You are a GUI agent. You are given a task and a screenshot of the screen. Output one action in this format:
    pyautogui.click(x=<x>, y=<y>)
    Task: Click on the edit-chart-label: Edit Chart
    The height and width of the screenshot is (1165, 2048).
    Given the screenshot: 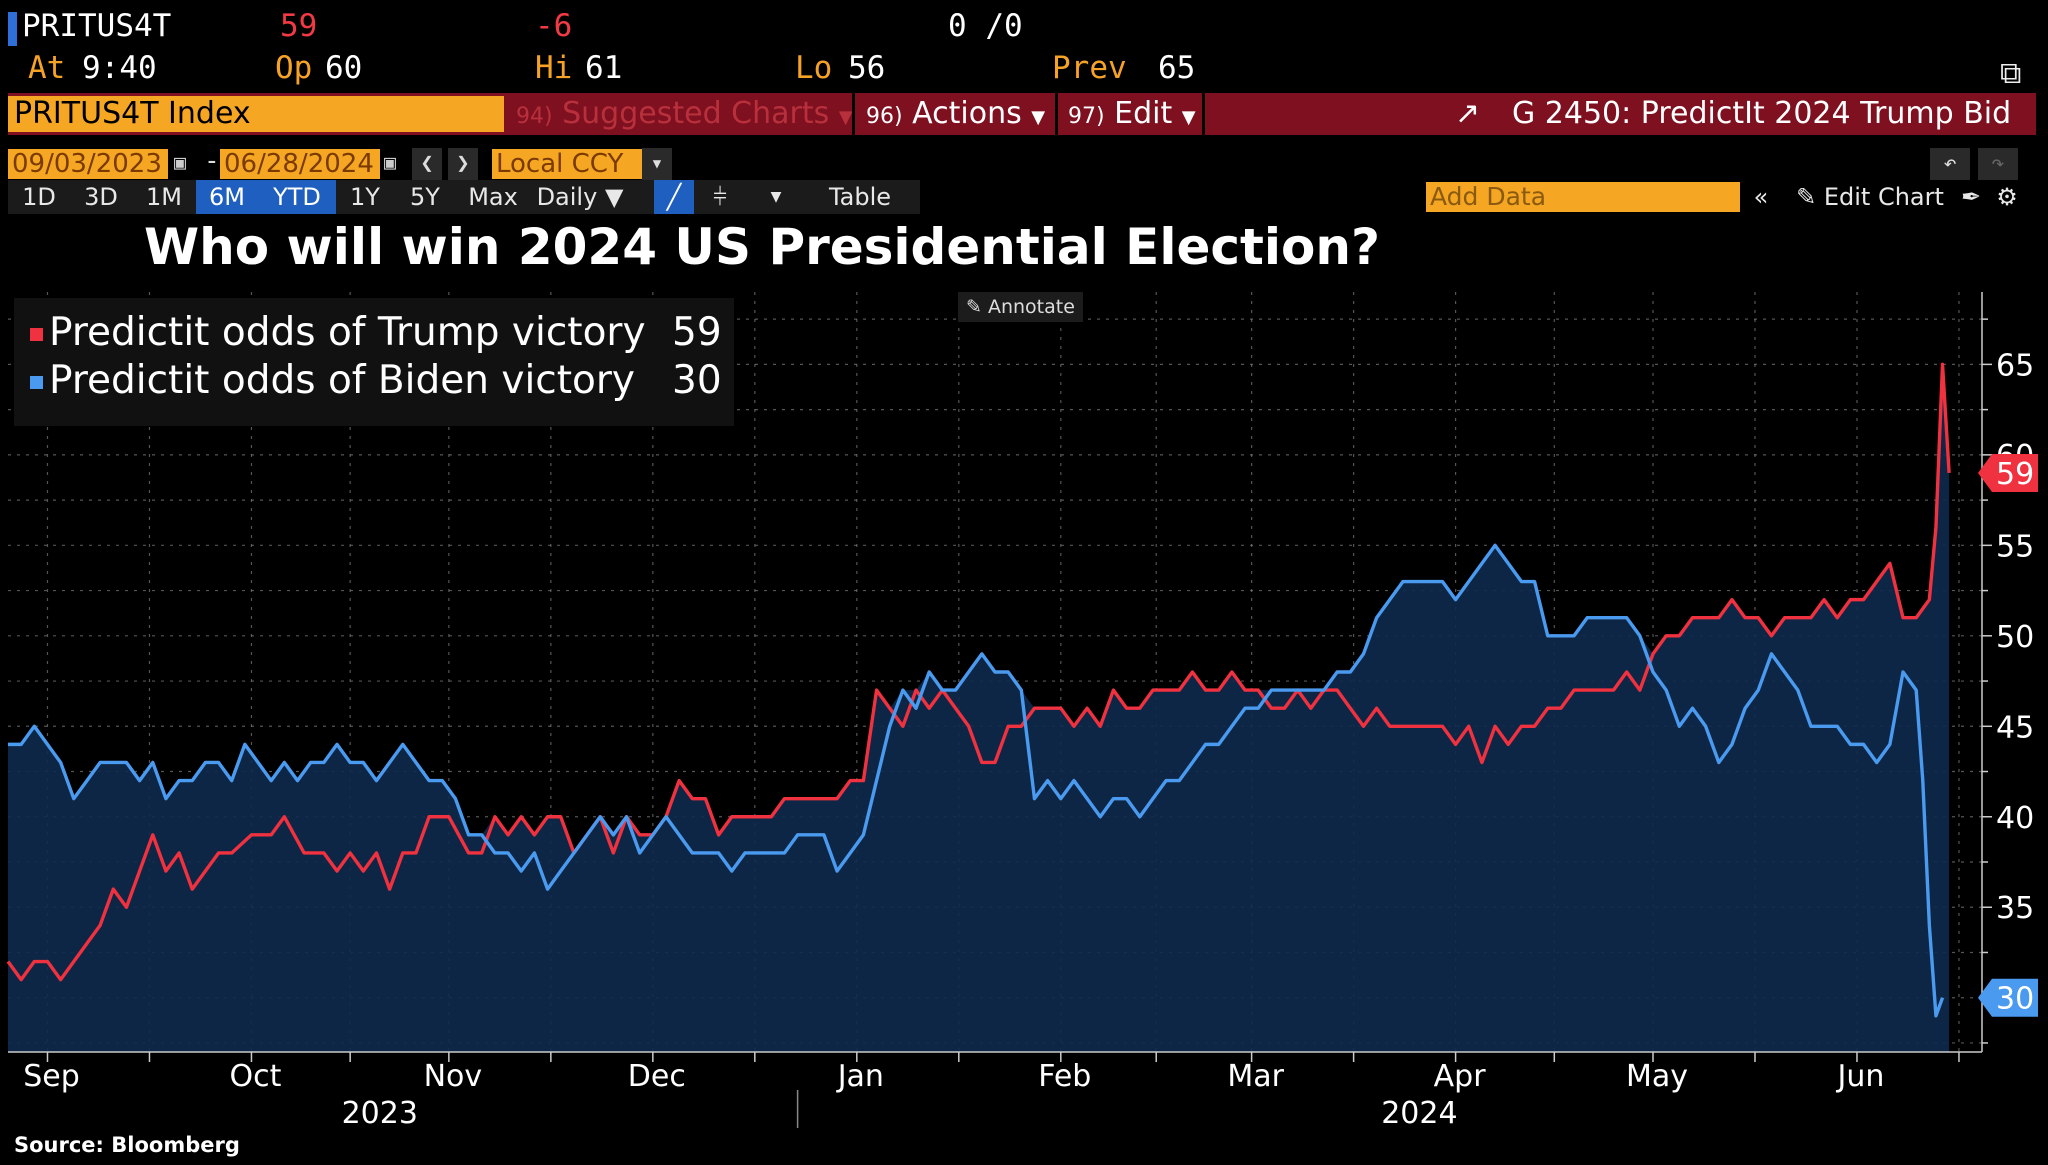 What is the action you would take?
    pyautogui.click(x=1883, y=197)
    